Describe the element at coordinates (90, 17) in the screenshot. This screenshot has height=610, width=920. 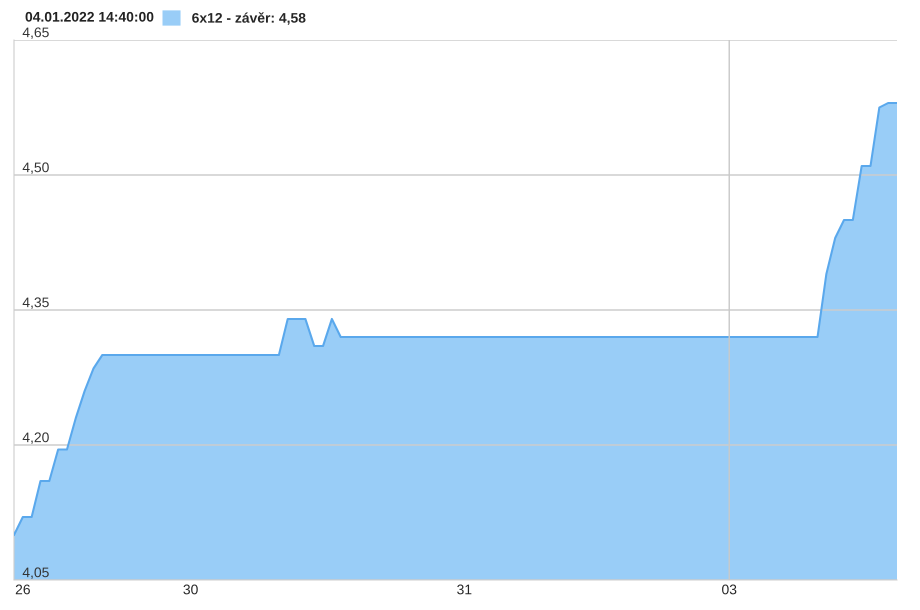
I see `text: 04.01.2022 14:40:00` at that location.